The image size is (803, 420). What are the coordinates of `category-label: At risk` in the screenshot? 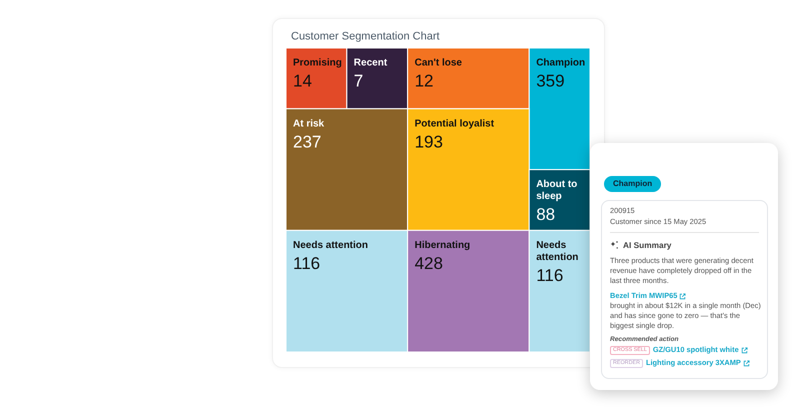 It's located at (309, 124).